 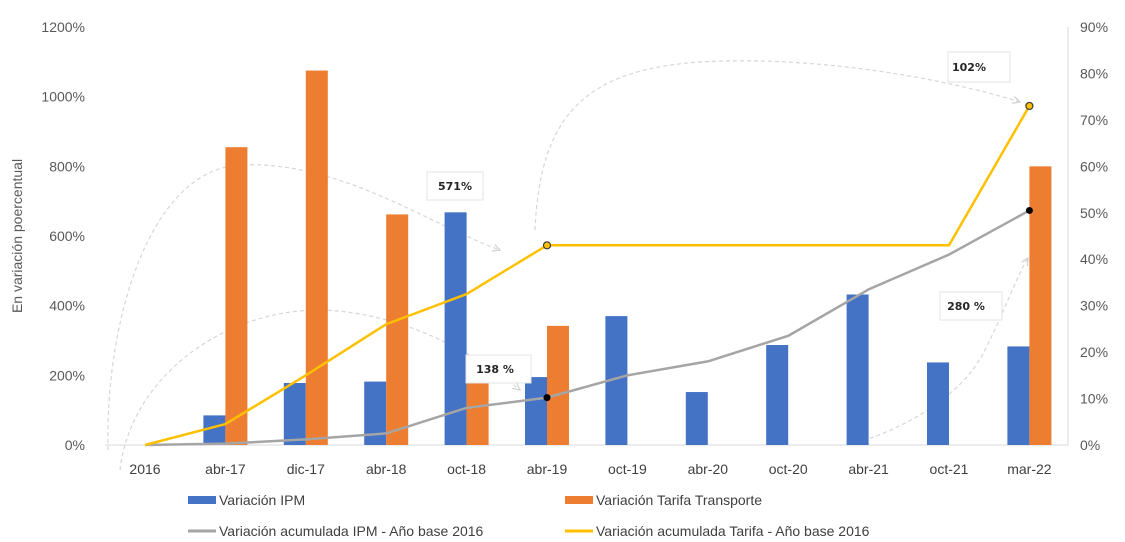 What do you see at coordinates (969, 67) in the screenshot?
I see `annotation-102-text: 102%` at bounding box center [969, 67].